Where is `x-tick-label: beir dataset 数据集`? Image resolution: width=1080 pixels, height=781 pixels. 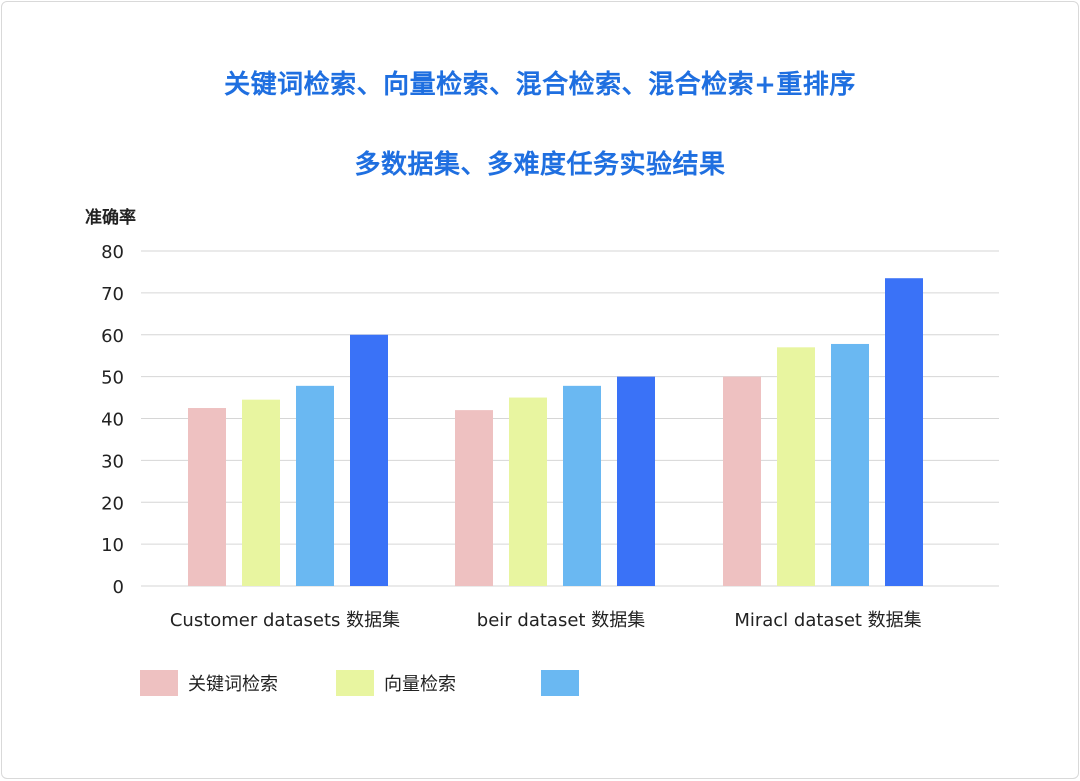 x-tick-label: beir dataset 数据集 is located at coordinates (561, 620).